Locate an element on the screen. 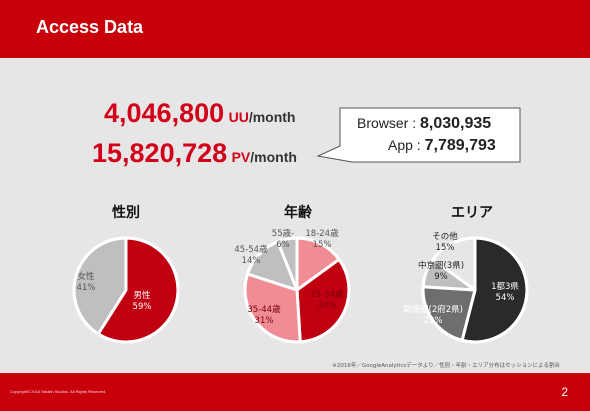 Image resolution: width=590 pixels, height=411 pixels. pie-1-ring is located at coordinates (297, 290).